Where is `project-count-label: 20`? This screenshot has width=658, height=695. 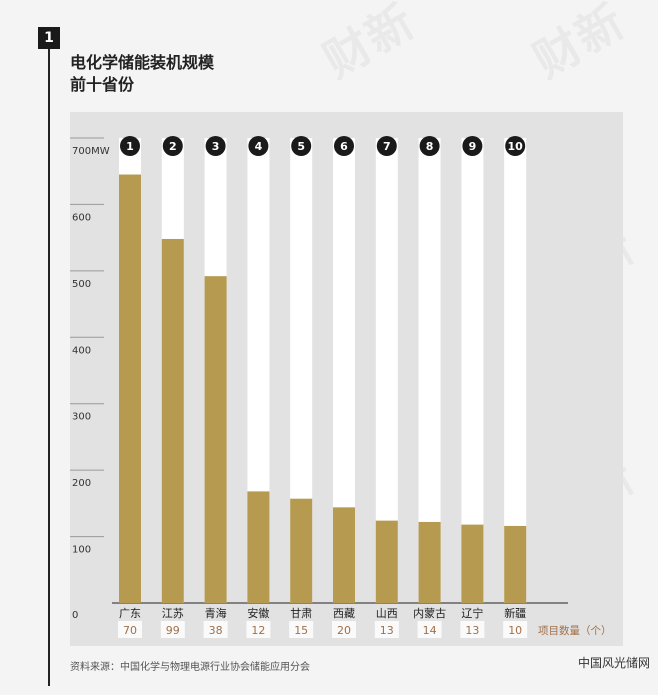
project-count-label: 20 is located at coordinates (344, 630).